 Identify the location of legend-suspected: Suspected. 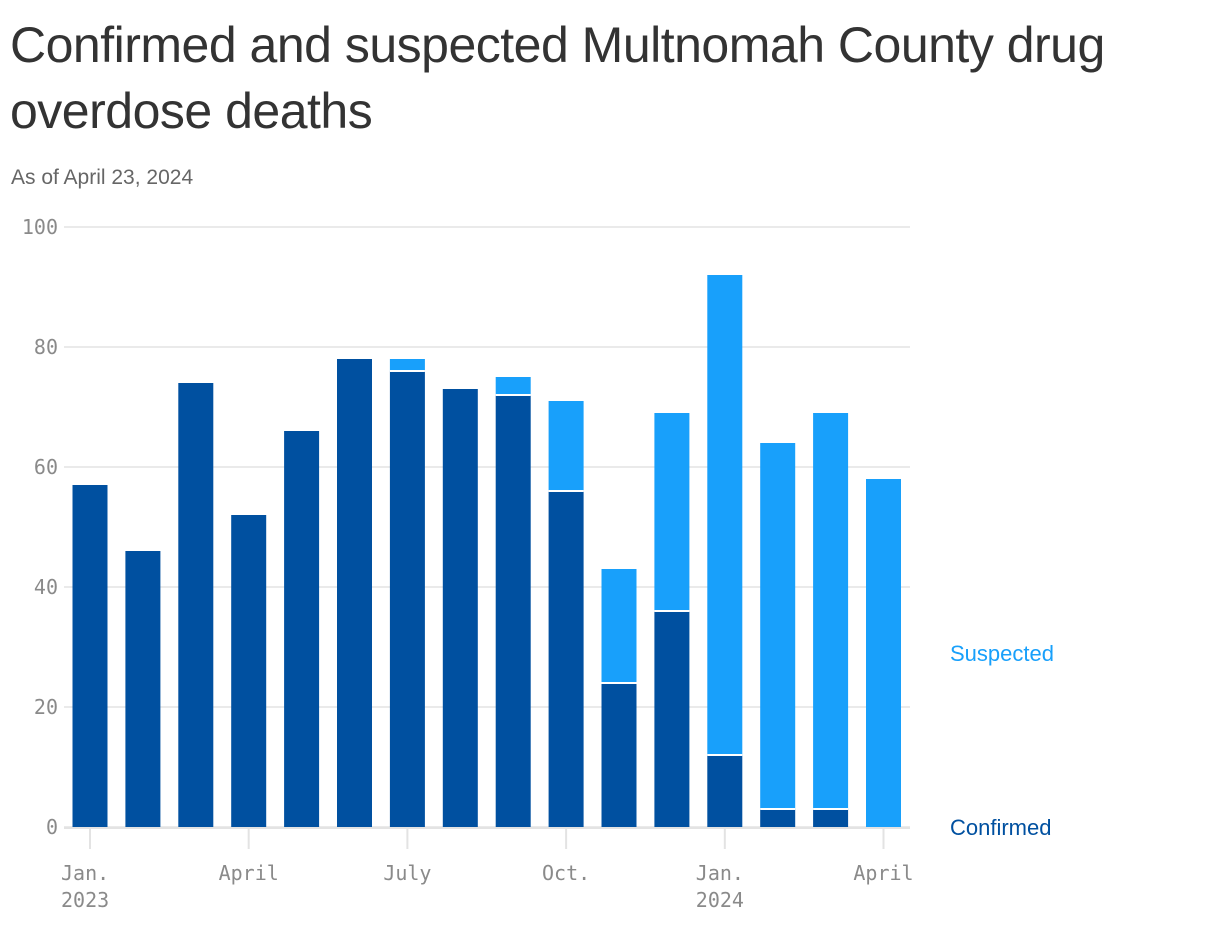
(1002, 653).